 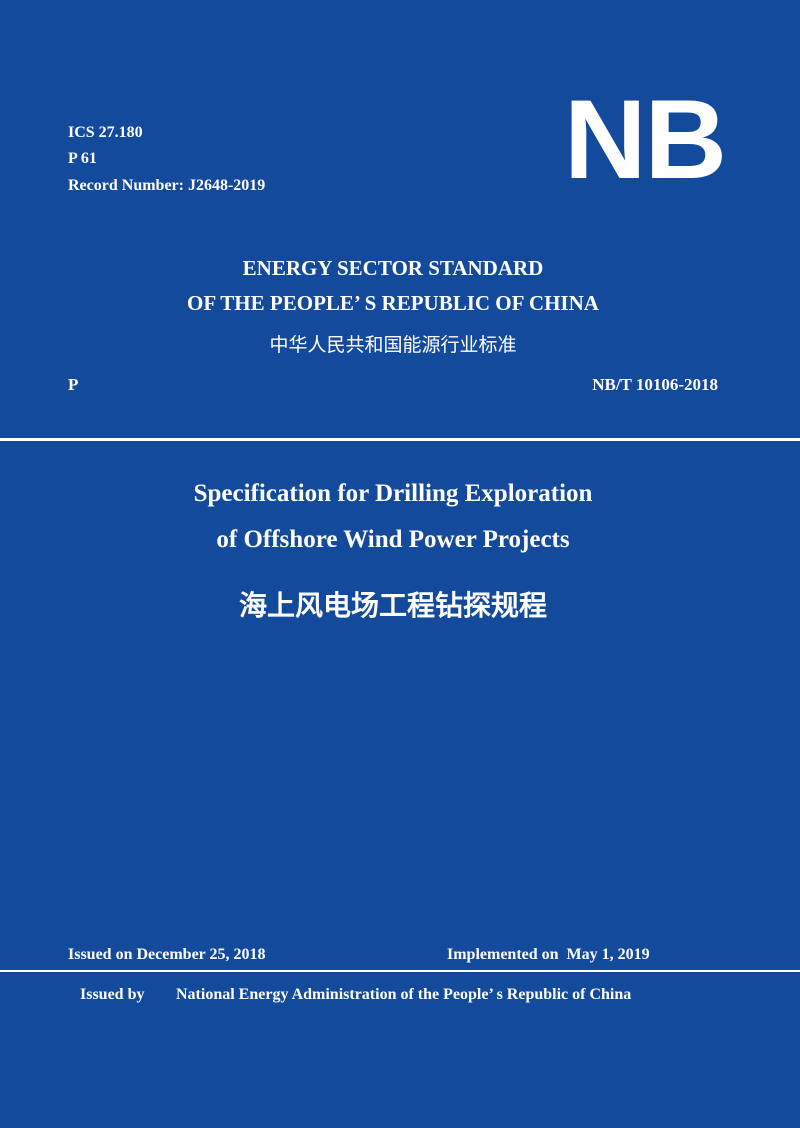 I want to click on divider-top, so click(x=400, y=439).